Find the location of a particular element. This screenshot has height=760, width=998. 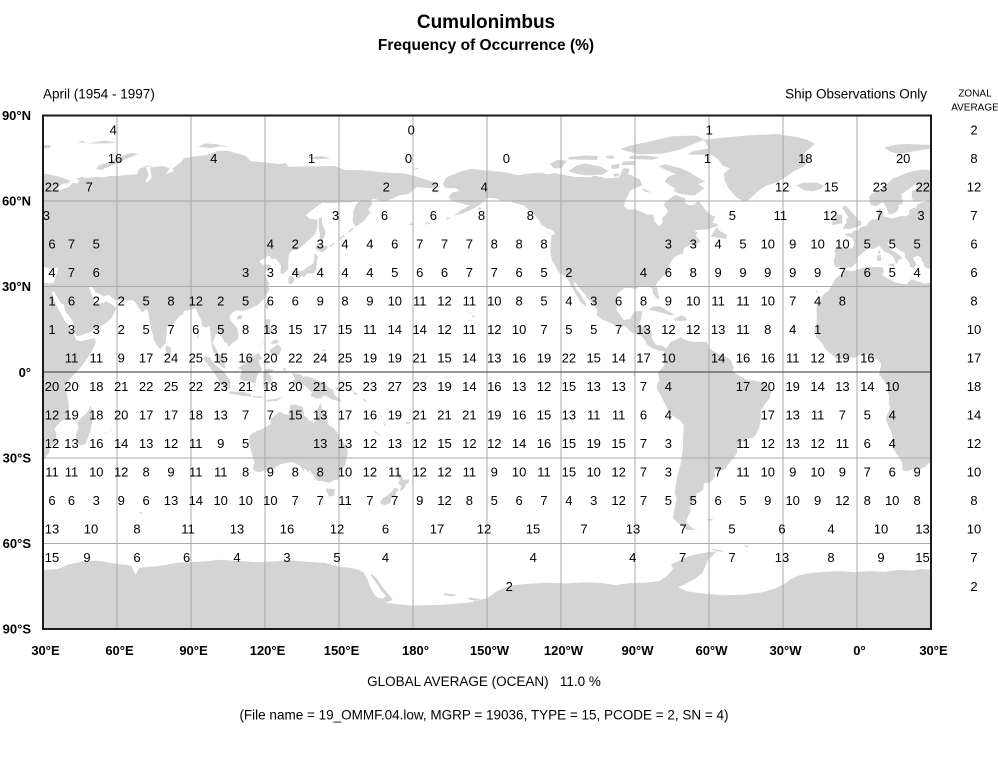

svg-text: 60°N is located at coordinates (16, 201).